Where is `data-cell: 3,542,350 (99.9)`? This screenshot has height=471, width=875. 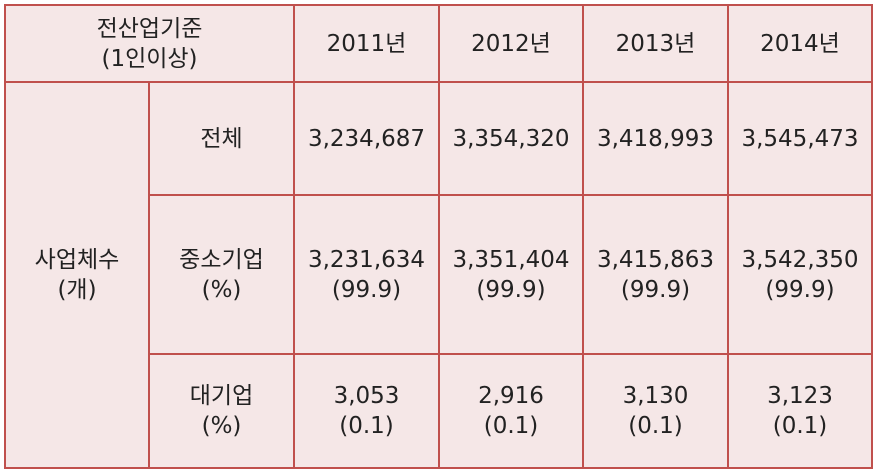
data-cell: 3,542,350 (99.9) is located at coordinates (800, 274).